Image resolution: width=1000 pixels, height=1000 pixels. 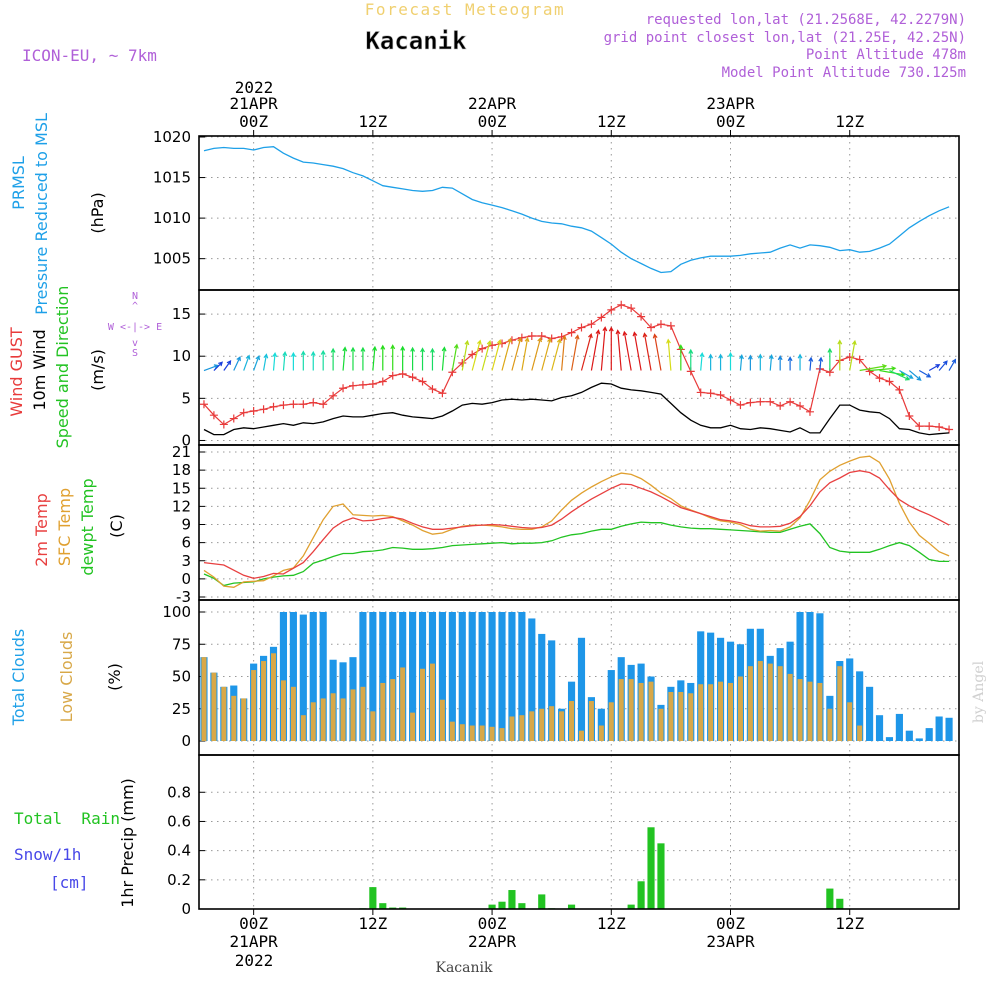 What do you see at coordinates (492, 121) in the screenshot?
I see `top-time-label: 00Z` at bounding box center [492, 121].